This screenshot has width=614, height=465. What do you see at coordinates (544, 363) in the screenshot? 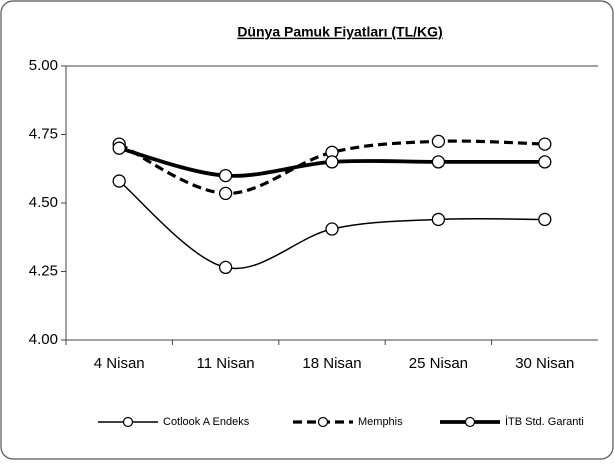
I see `x-tick-label: 30 Nisan` at bounding box center [544, 363].